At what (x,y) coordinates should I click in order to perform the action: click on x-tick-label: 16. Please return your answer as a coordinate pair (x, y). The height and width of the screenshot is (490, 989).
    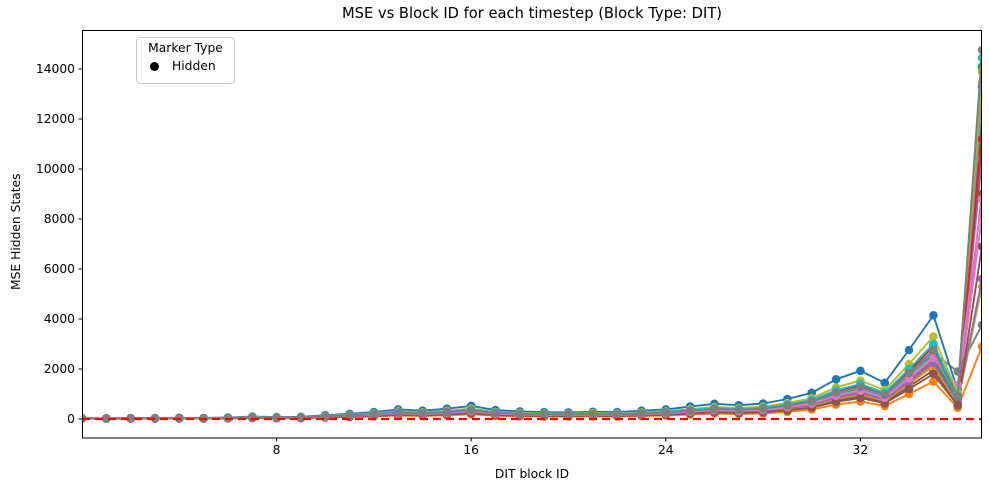
    Looking at the image, I should click on (471, 450).